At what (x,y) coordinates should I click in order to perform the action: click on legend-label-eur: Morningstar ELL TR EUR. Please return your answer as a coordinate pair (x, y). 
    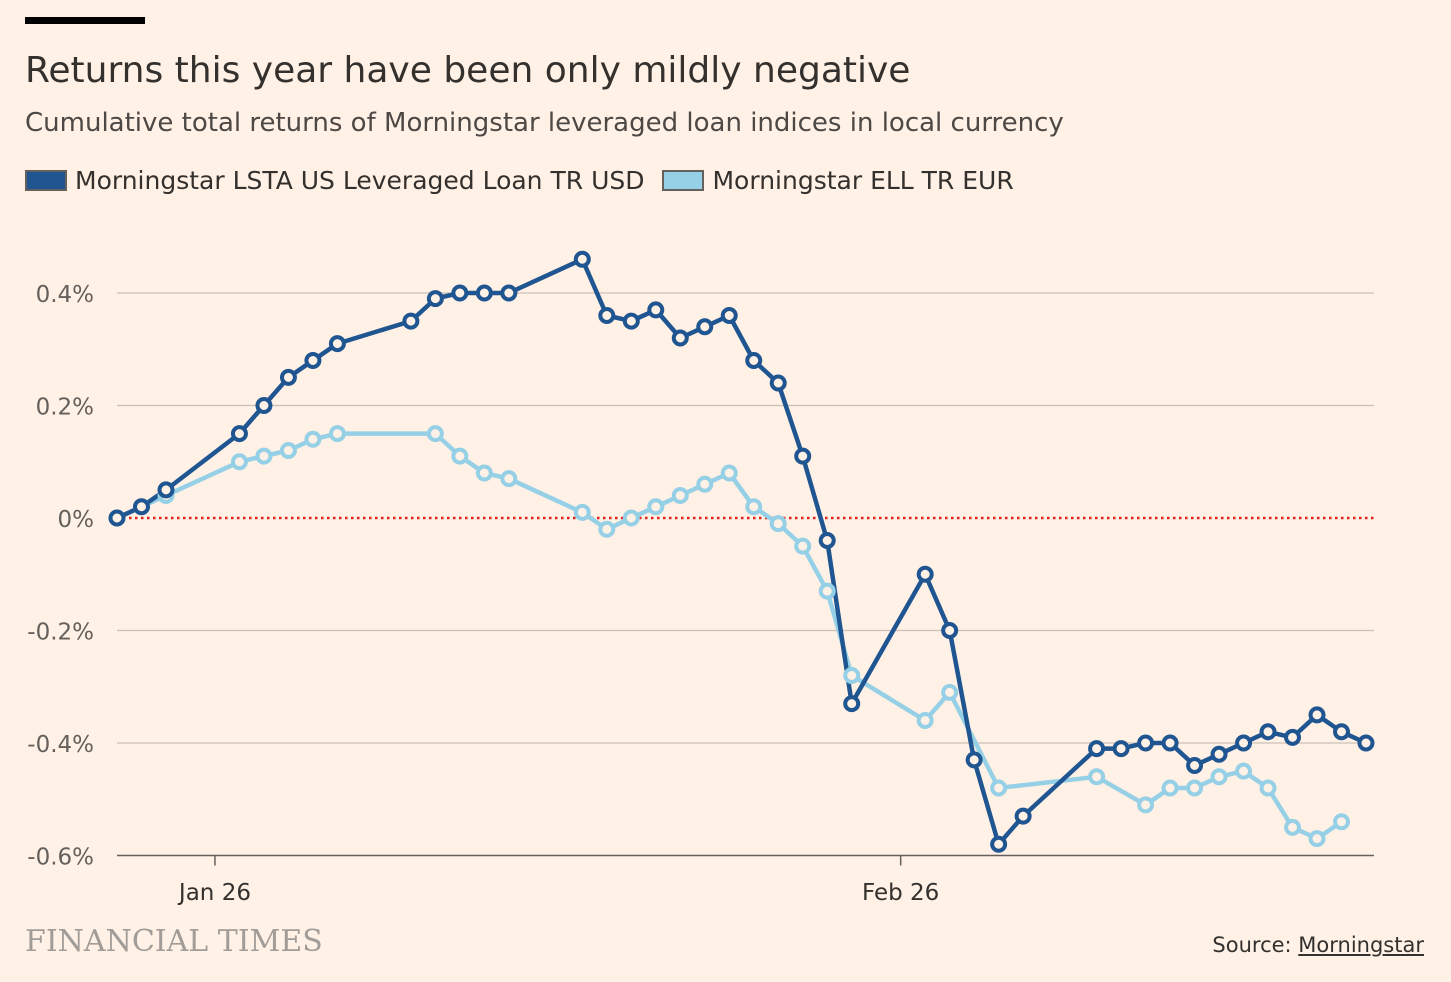
    Looking at the image, I should click on (863, 180).